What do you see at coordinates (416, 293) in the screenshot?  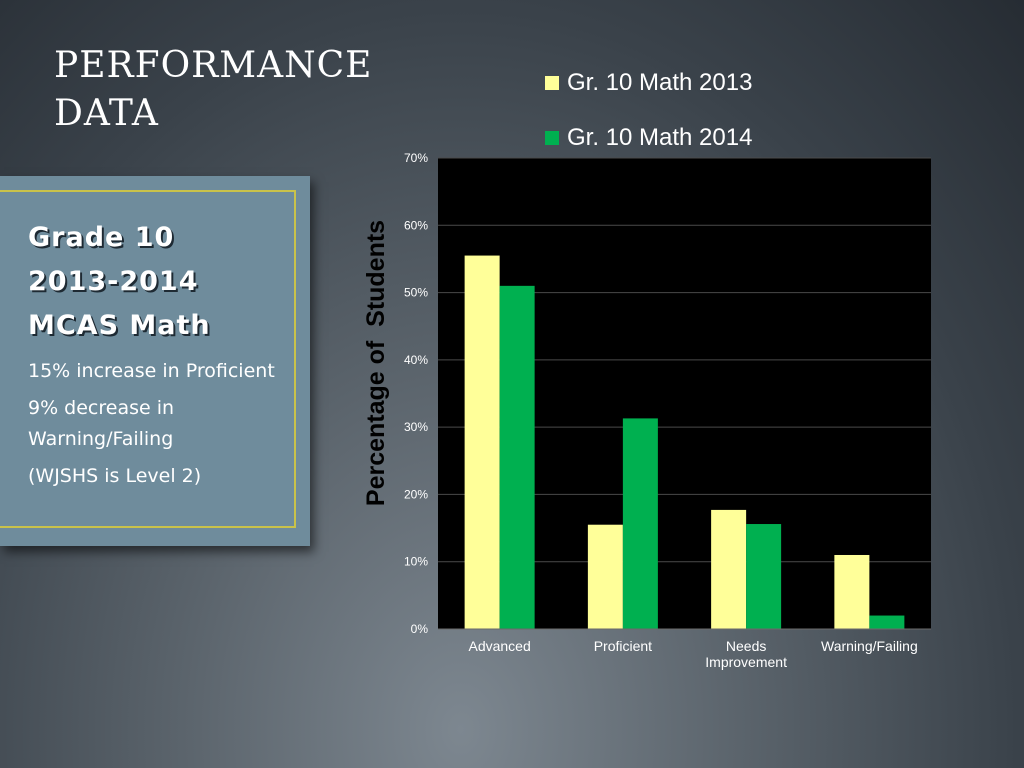 I see `y-tick-label-50: 50%` at bounding box center [416, 293].